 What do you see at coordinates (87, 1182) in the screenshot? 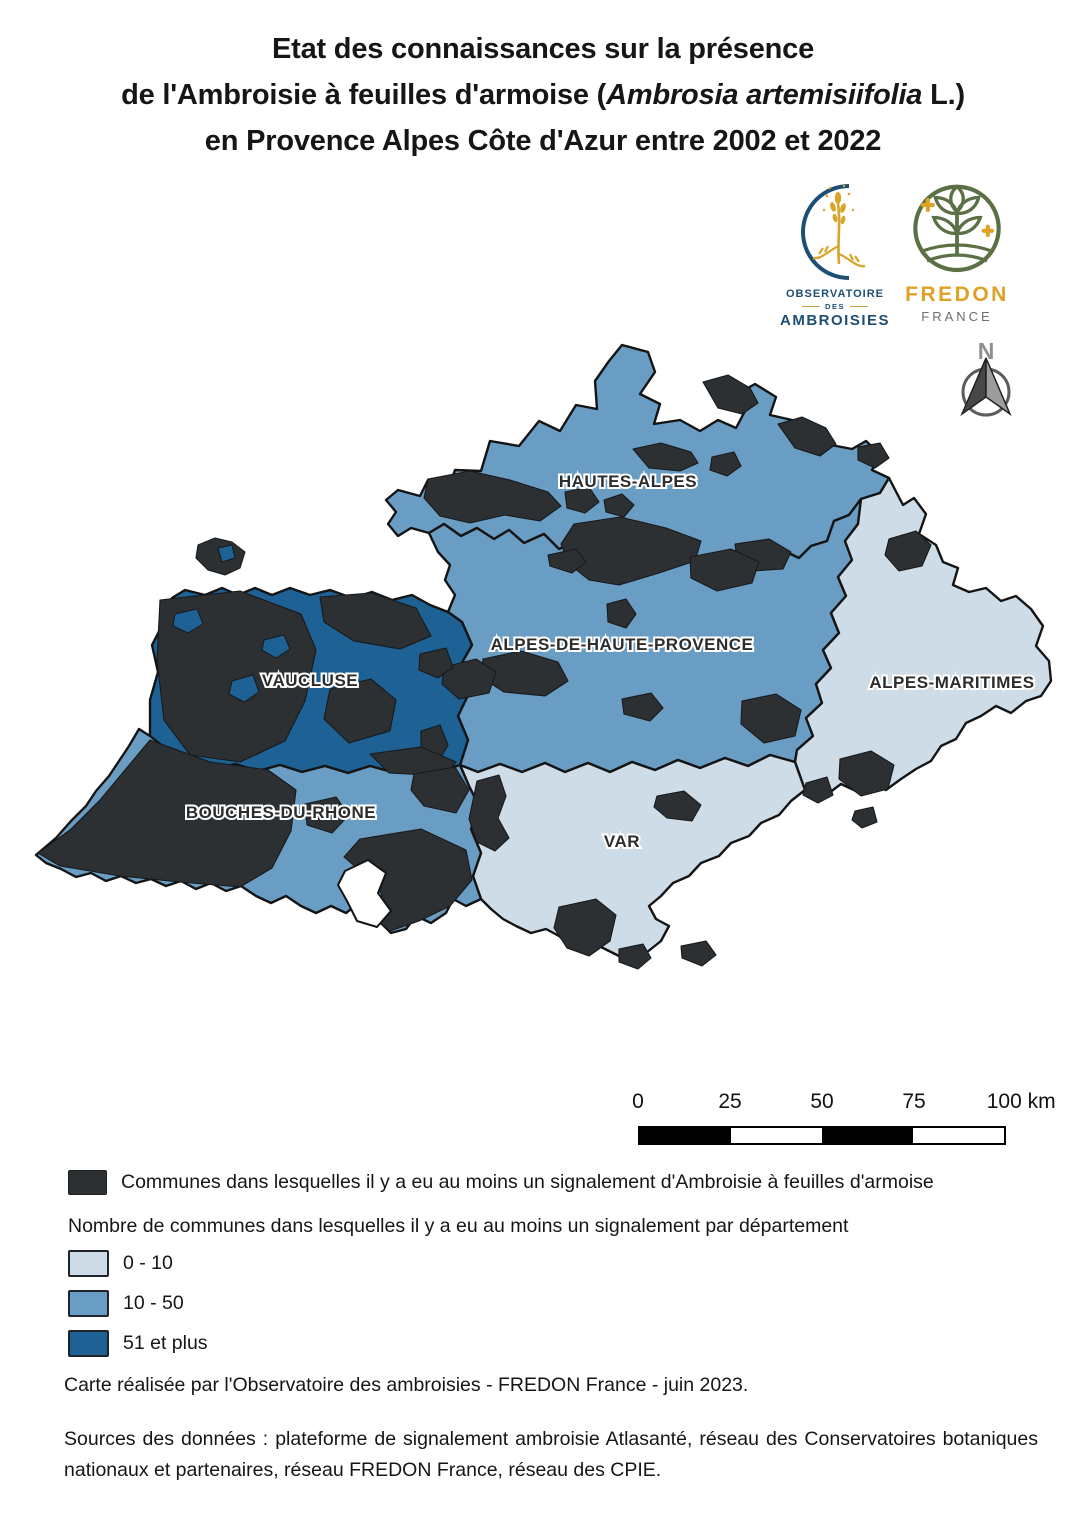
I see `legend-swatch-signalement` at bounding box center [87, 1182].